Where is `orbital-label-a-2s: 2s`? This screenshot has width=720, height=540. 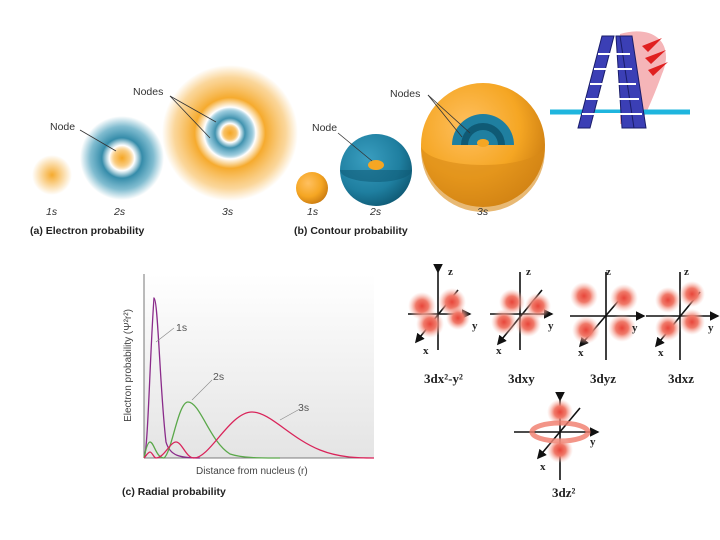 orbital-label-a-2s: 2s is located at coordinates (120, 212).